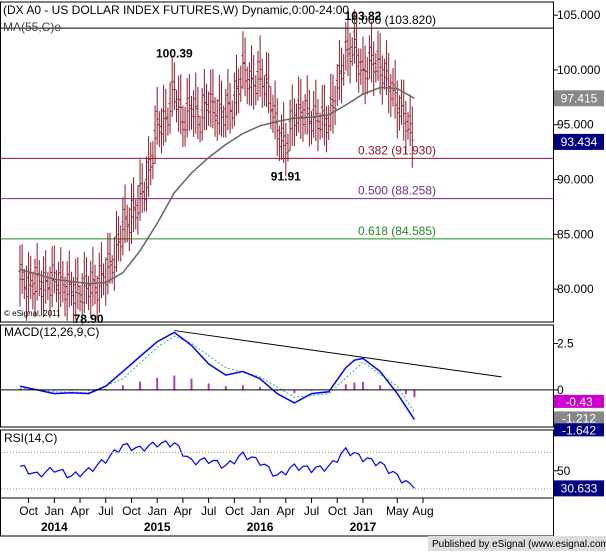 The image size is (606, 556). I want to click on rsi-panel: 30.633, so click(311, 468).